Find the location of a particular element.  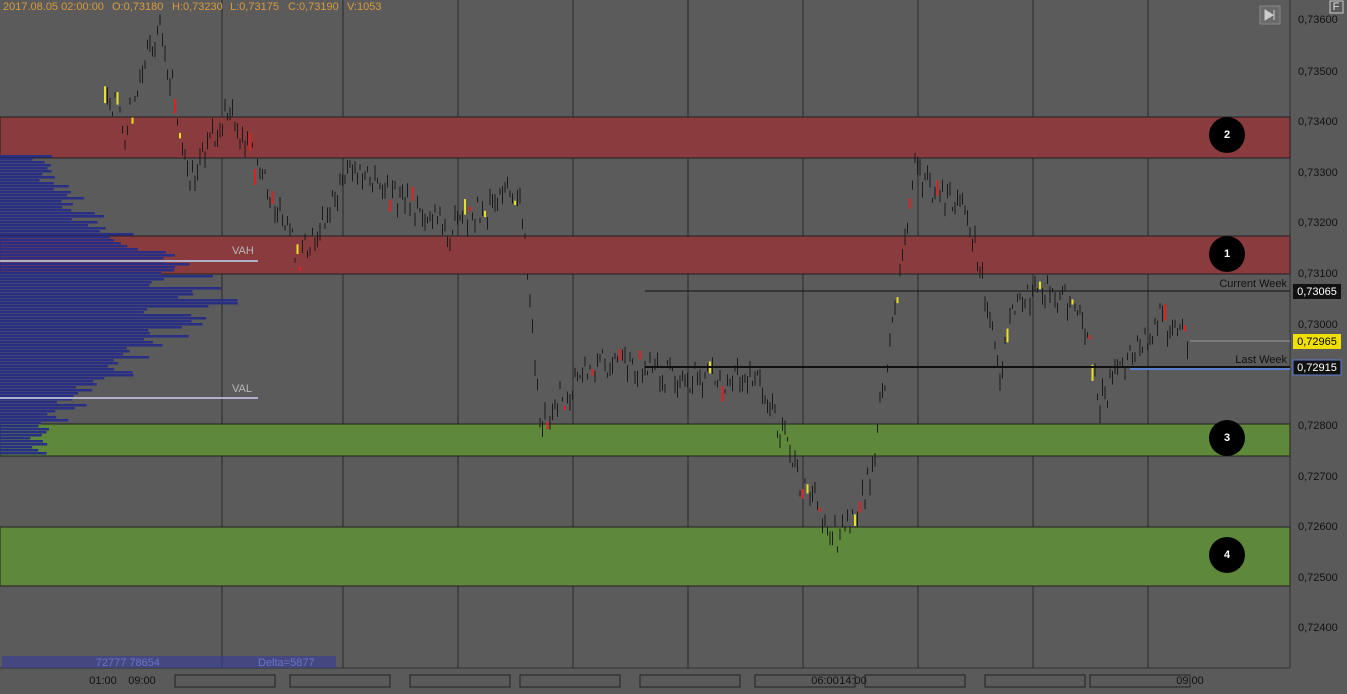

current-week-label: Current Week is located at coordinates (1253, 284).